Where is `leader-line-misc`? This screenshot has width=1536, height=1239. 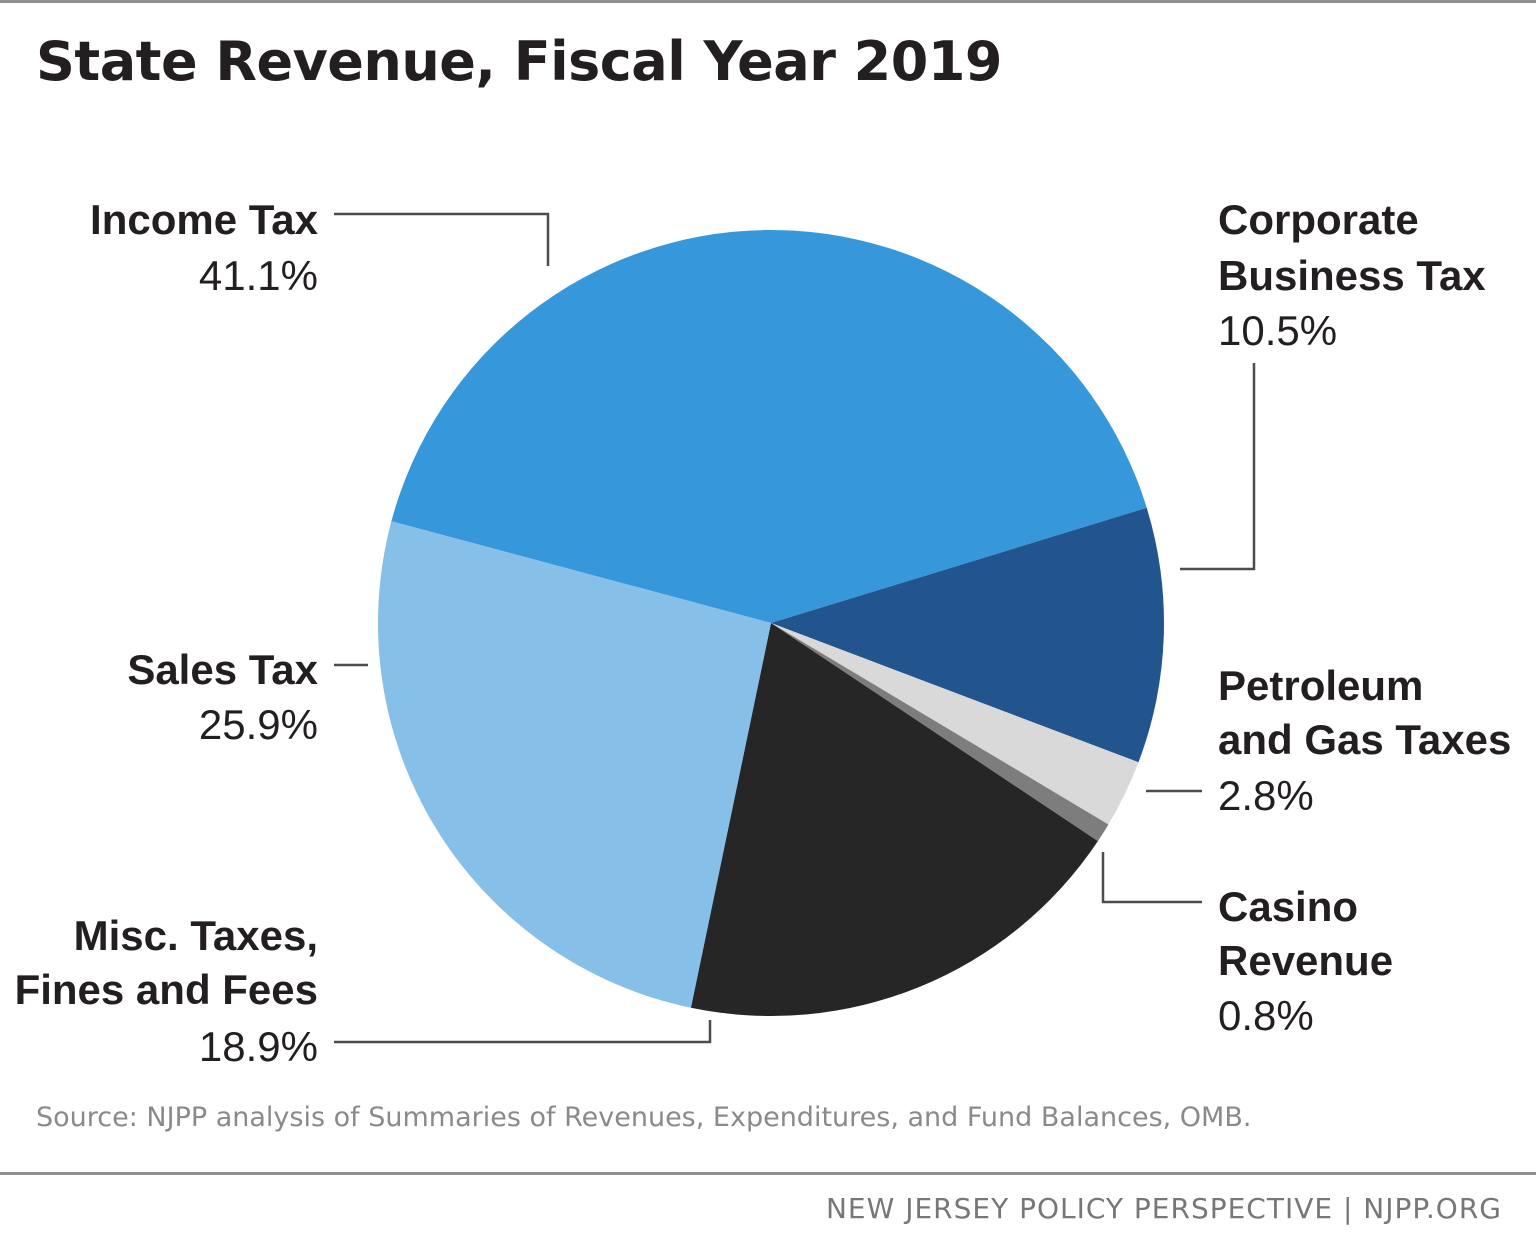 leader-line-misc is located at coordinates (523, 1032).